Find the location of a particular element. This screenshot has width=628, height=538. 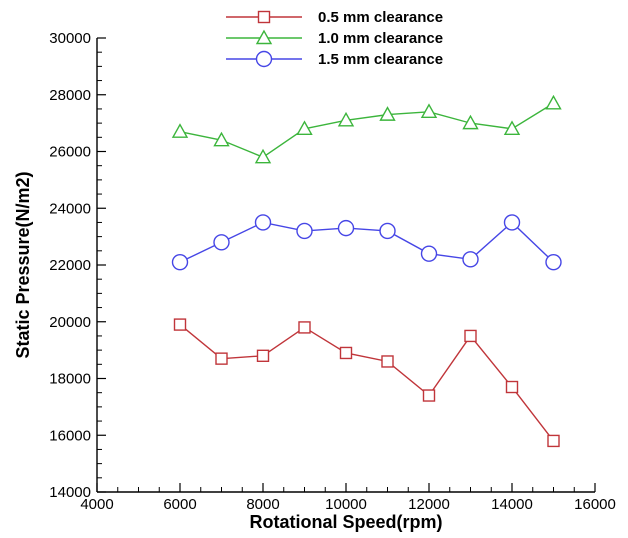

x-tick-label: 16000 is located at coordinates (595, 504).